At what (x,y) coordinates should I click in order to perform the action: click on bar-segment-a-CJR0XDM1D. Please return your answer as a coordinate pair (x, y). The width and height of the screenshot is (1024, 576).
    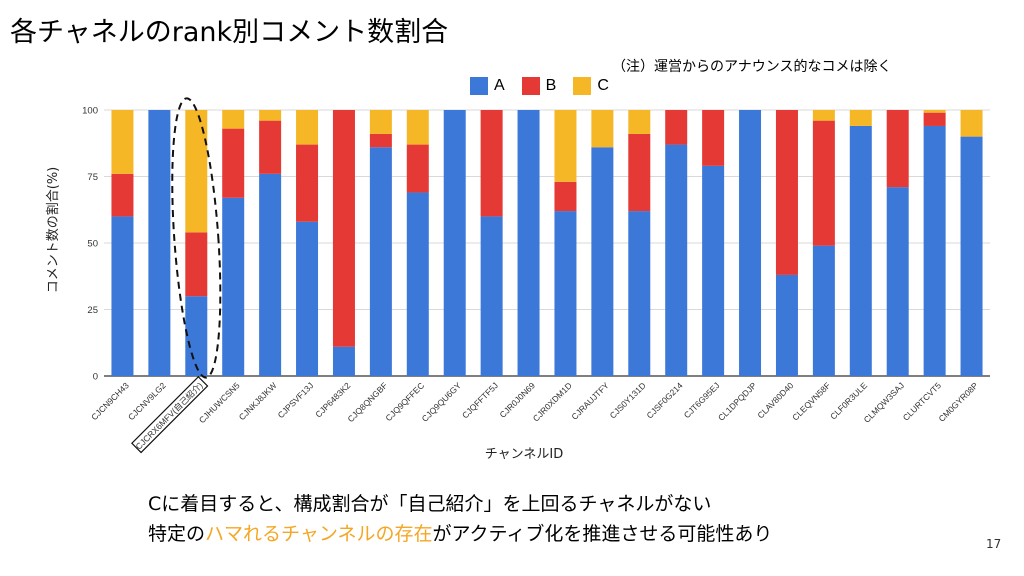
    Looking at the image, I should click on (565, 293).